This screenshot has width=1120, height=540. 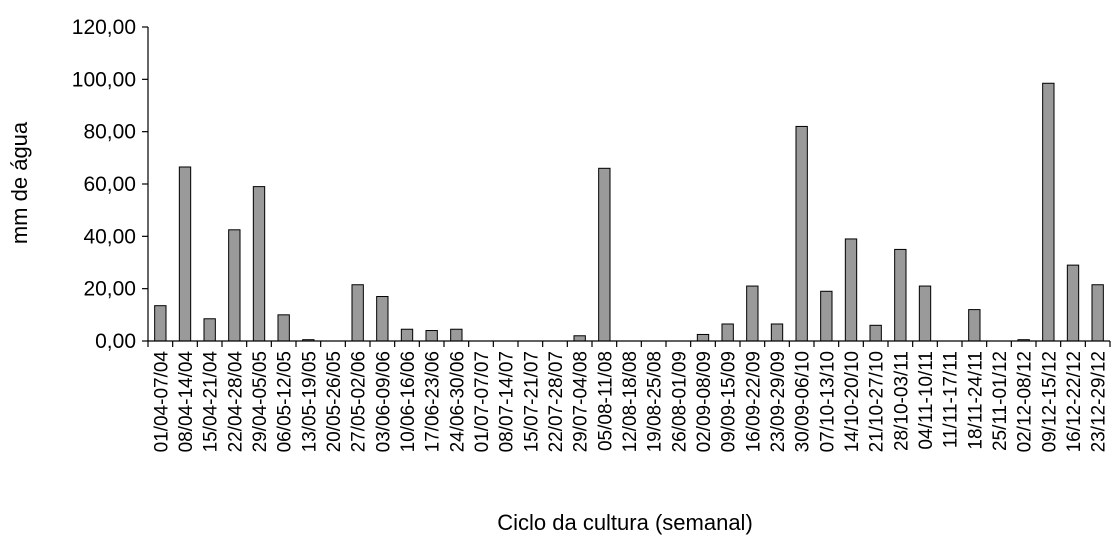 What do you see at coordinates (19, 182) in the screenshot?
I see `y-axis-title: mm de água` at bounding box center [19, 182].